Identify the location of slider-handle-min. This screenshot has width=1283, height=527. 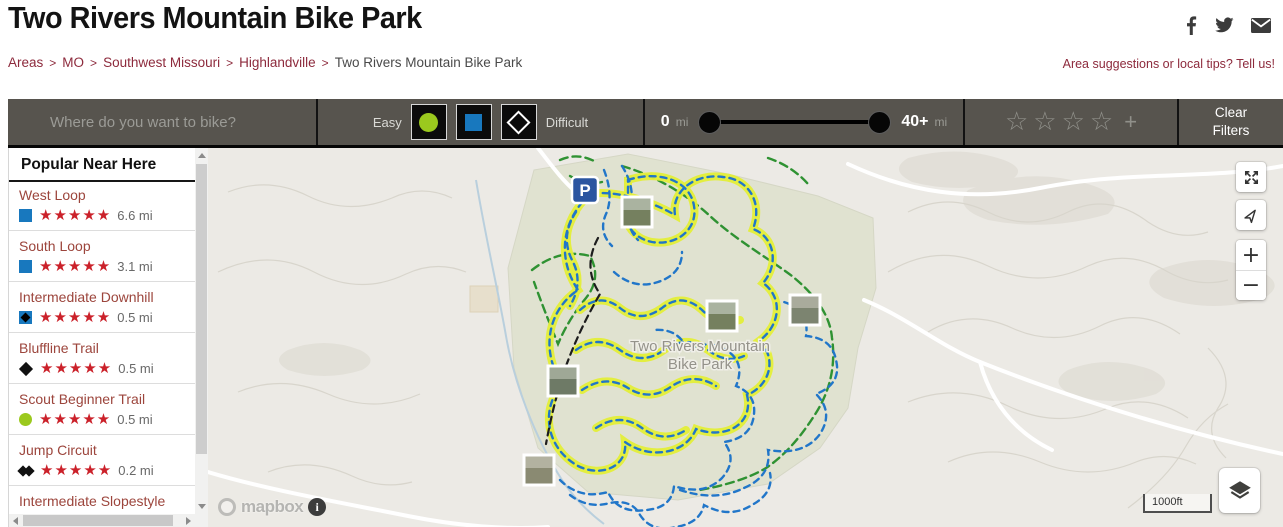
(710, 122).